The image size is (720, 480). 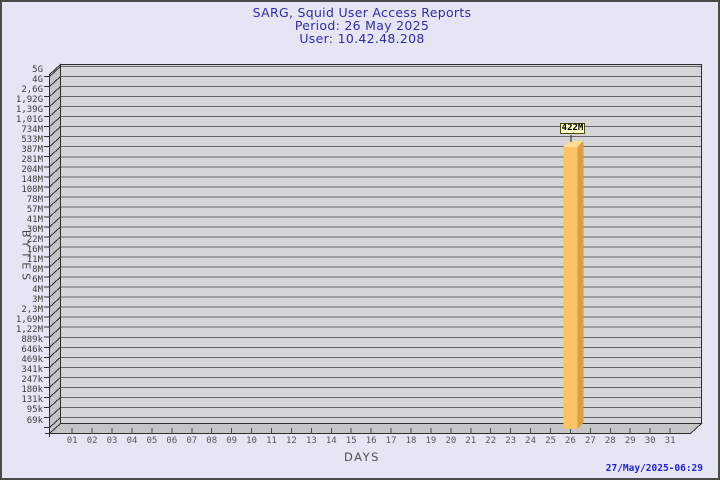 I want to click on y-tick-label: 131k, so click(x=32, y=400).